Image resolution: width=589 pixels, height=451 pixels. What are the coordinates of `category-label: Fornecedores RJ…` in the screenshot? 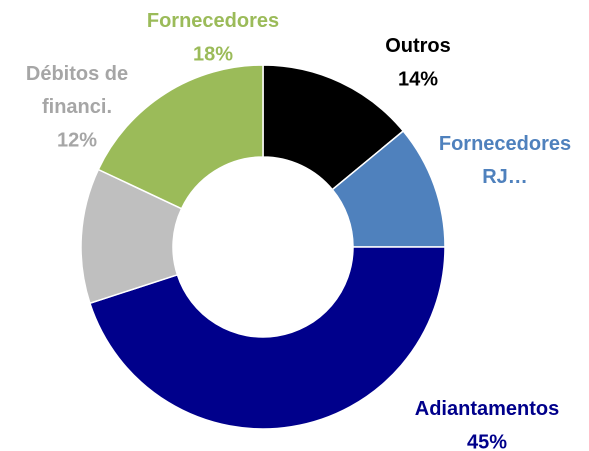 It's located at (505, 160).